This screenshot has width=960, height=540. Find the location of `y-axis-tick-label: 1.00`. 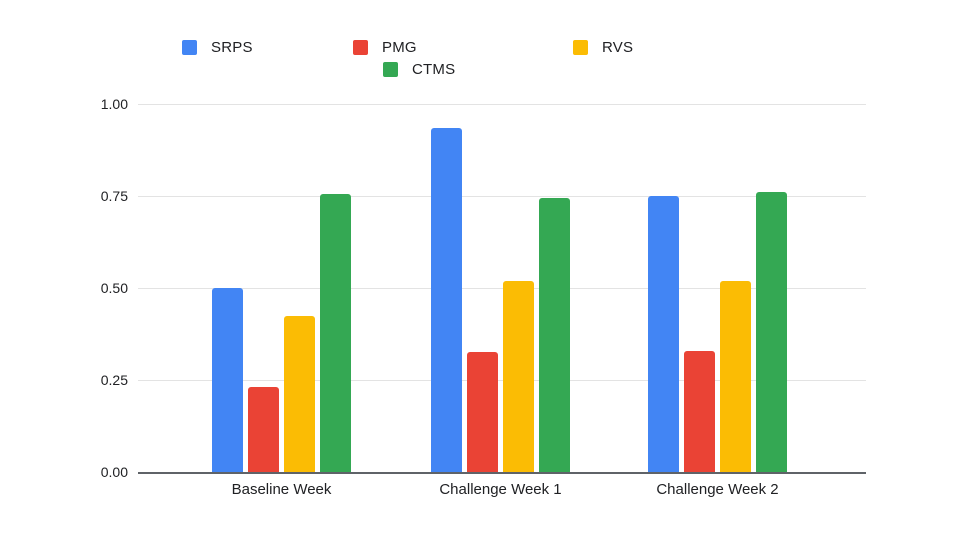

y-axis-tick-label: 1.00 is located at coordinates (114, 104).